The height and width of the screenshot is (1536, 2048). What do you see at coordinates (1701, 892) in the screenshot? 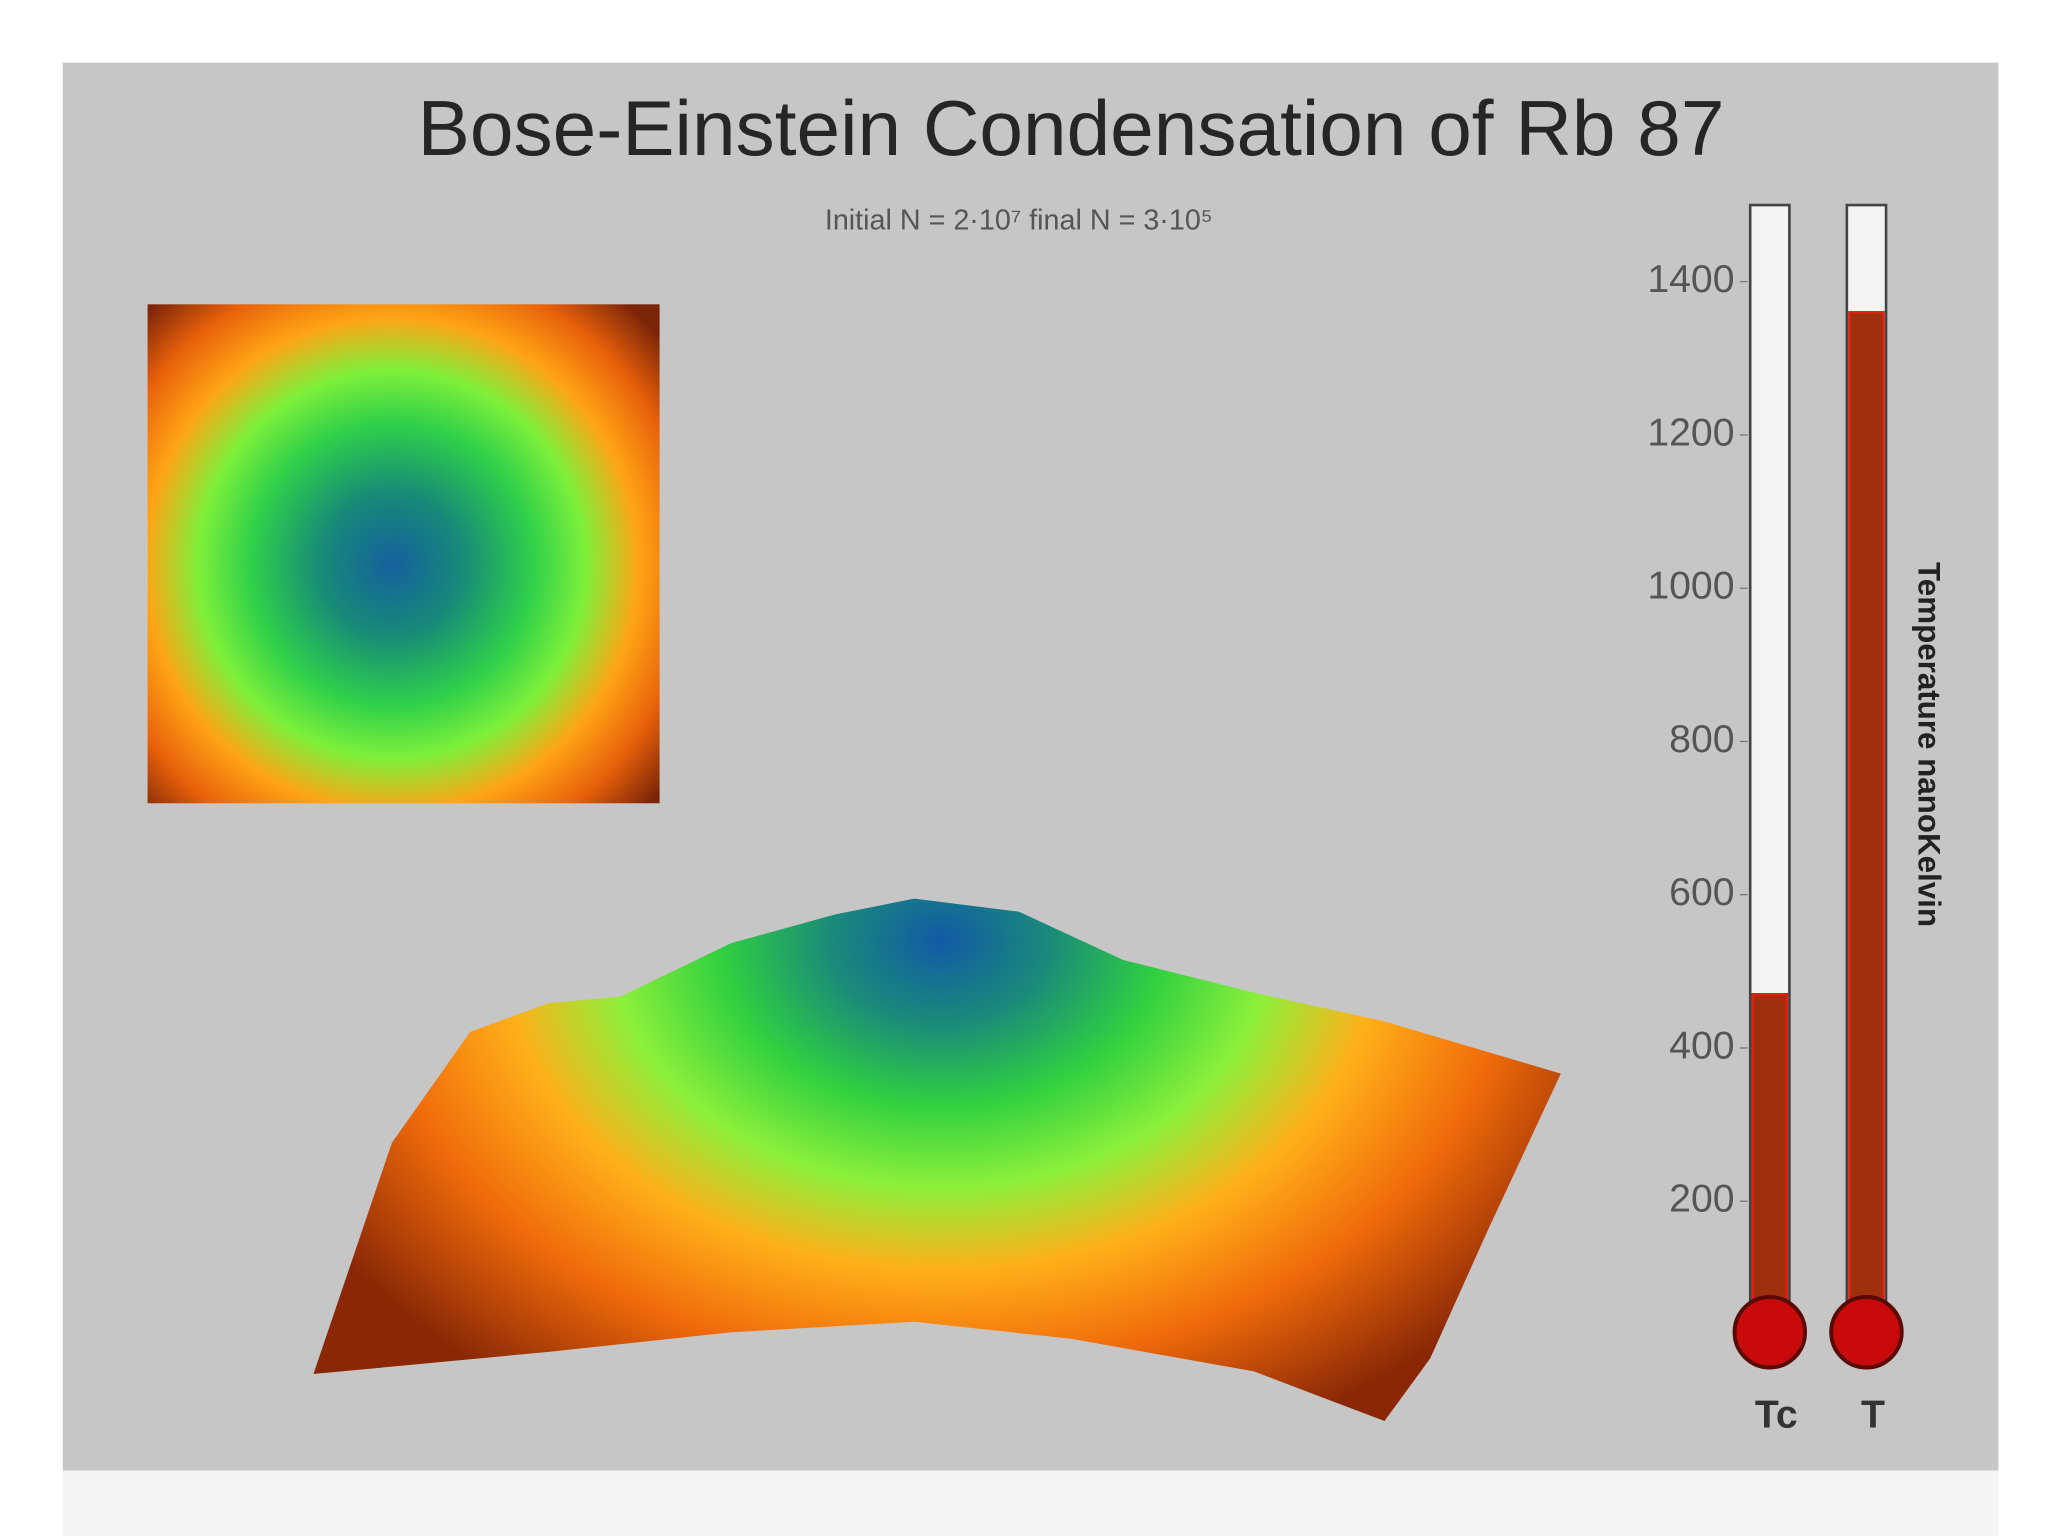
I see `y-tick-label: 600` at bounding box center [1701, 892].